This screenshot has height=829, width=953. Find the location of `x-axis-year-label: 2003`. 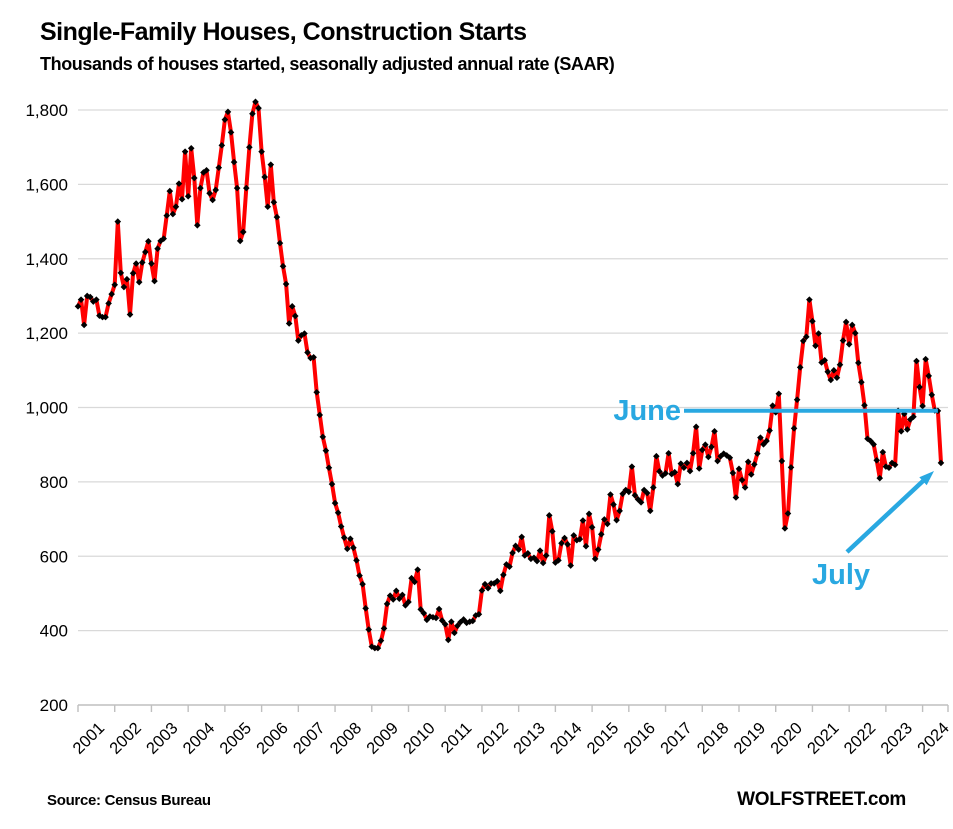

x-axis-year-label: 2003 is located at coordinates (162, 738).